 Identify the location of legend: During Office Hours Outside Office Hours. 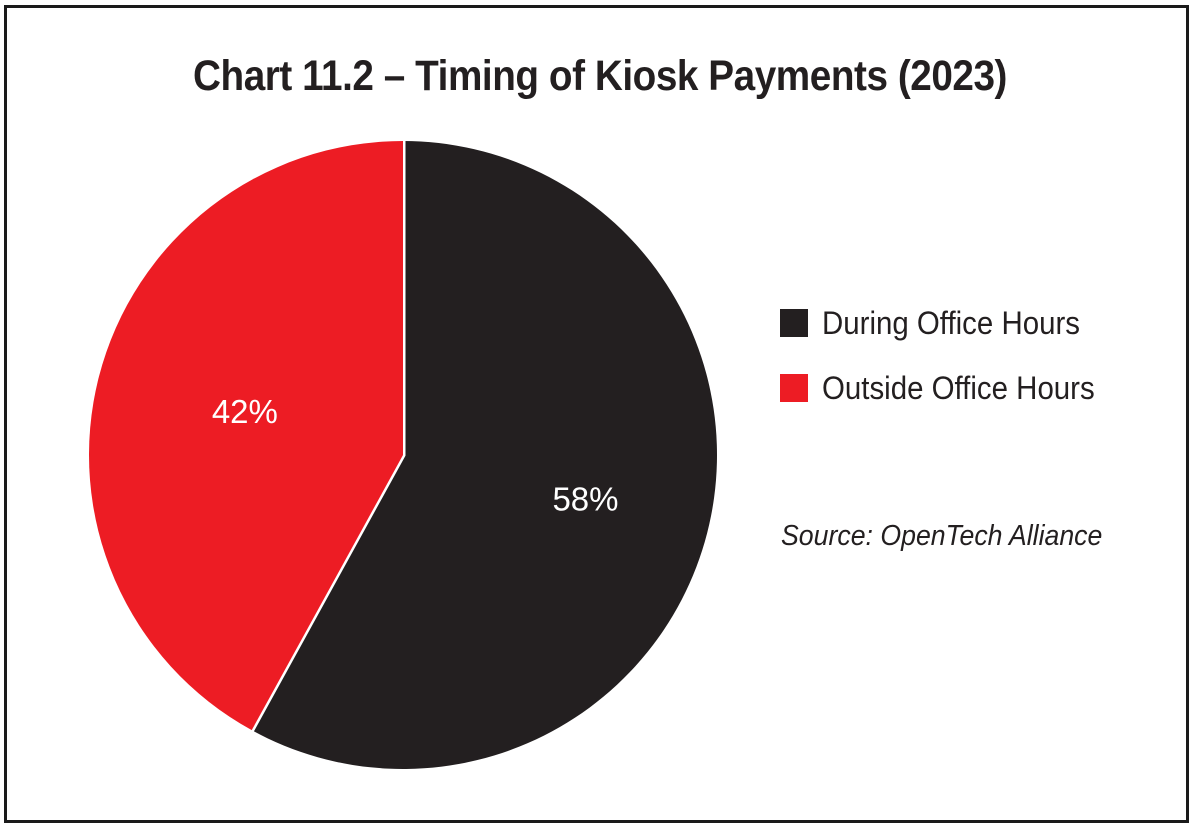
(949, 368).